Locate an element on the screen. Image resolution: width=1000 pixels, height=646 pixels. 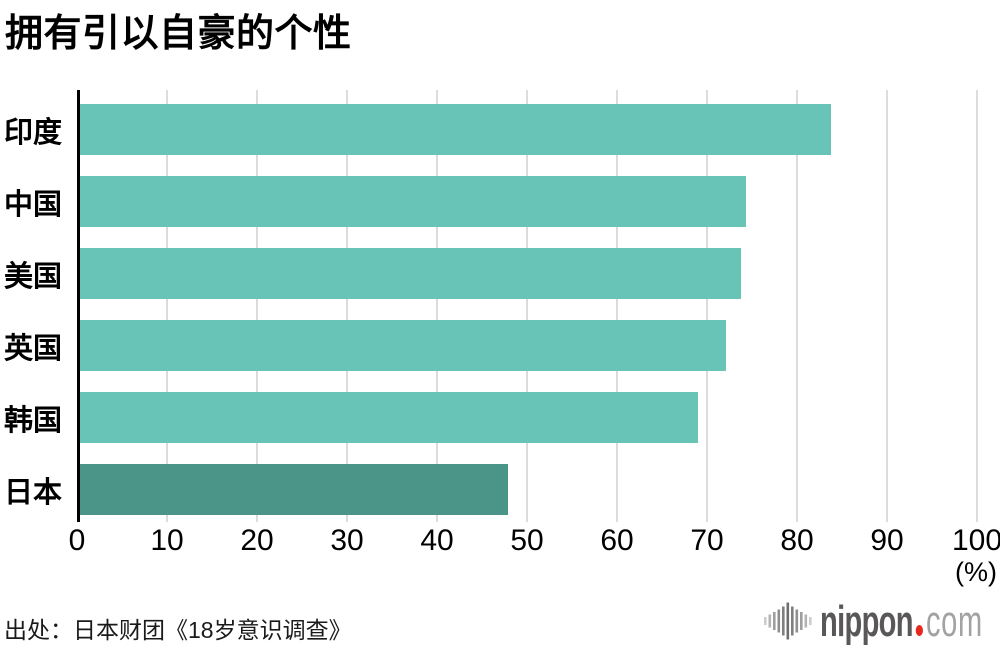
unit-label: (%) is located at coordinates (976, 572).